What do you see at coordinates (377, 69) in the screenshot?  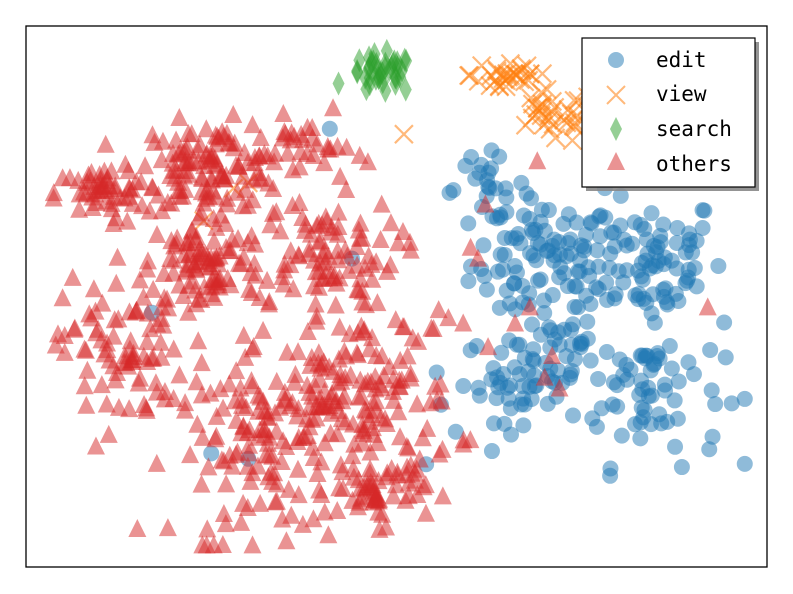 I see `point-search` at bounding box center [377, 69].